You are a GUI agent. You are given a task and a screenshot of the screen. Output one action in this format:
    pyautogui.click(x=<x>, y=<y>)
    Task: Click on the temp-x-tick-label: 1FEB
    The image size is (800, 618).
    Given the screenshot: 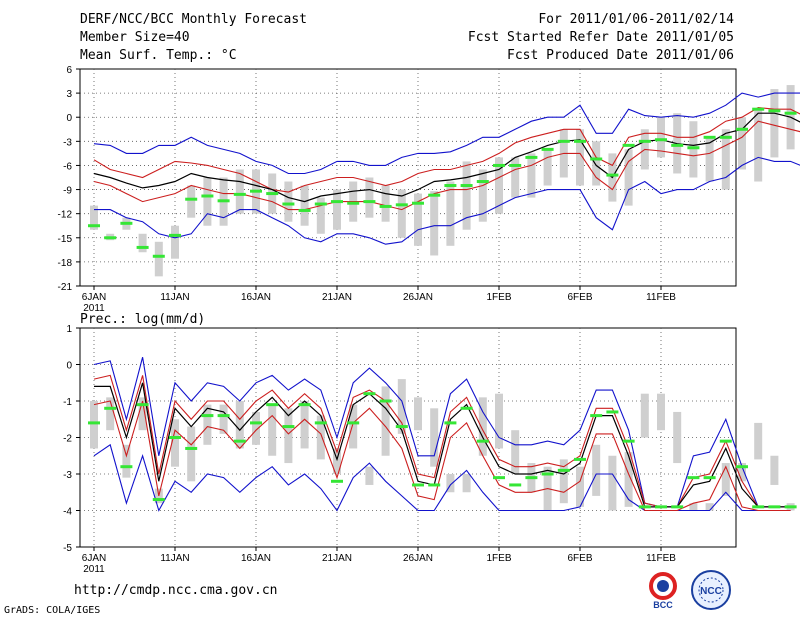 What is the action you would take?
    pyautogui.click(x=498, y=297)
    